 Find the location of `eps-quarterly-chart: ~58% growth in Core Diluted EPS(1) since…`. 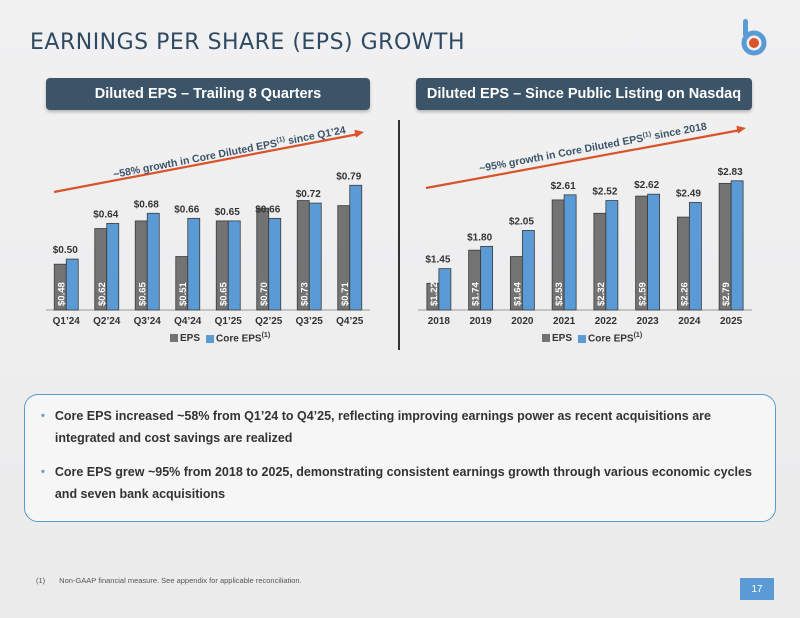

eps-quarterly-chart: ~58% growth in Core Diluted EPS(1) since… is located at coordinates (208, 225).